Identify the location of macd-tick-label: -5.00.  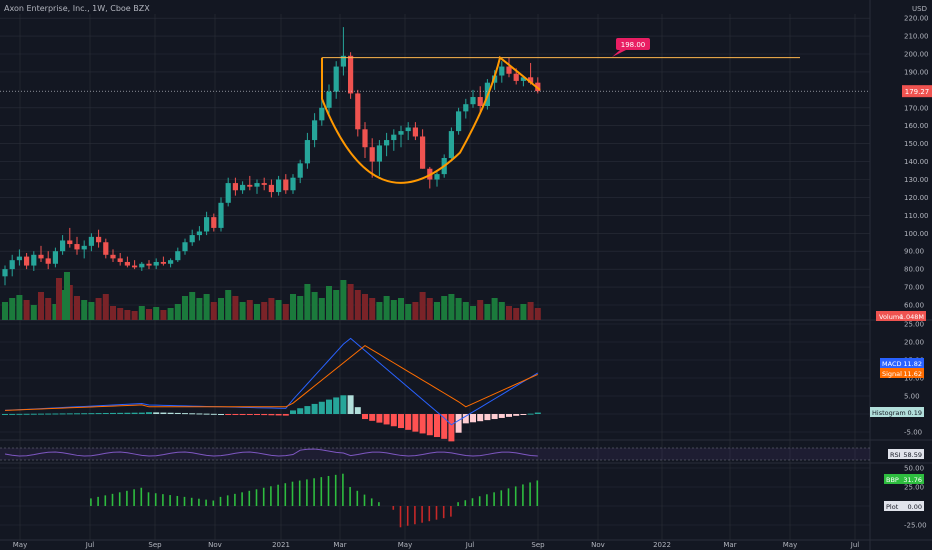
(913, 433).